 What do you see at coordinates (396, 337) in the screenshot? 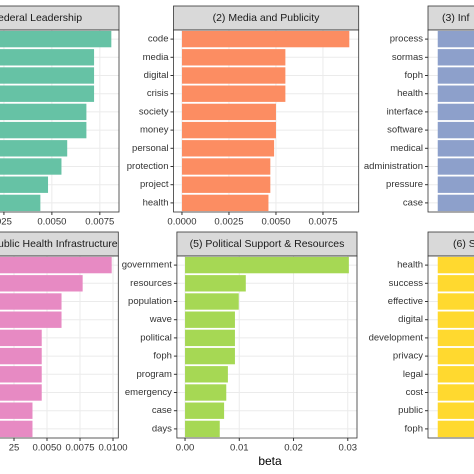
I see `y-tick-label: development` at bounding box center [396, 337].